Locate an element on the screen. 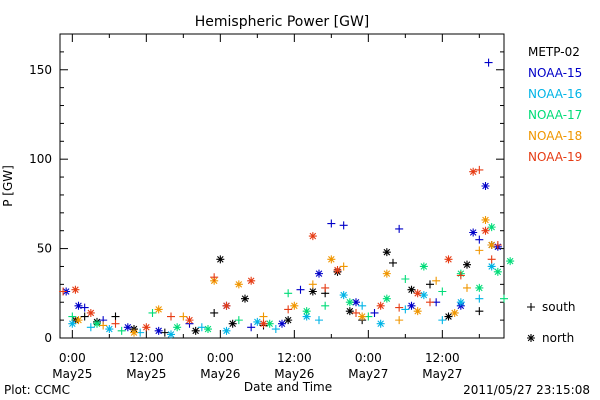  legend-item-noaa-19: NOAA-19 is located at coordinates (555, 157).